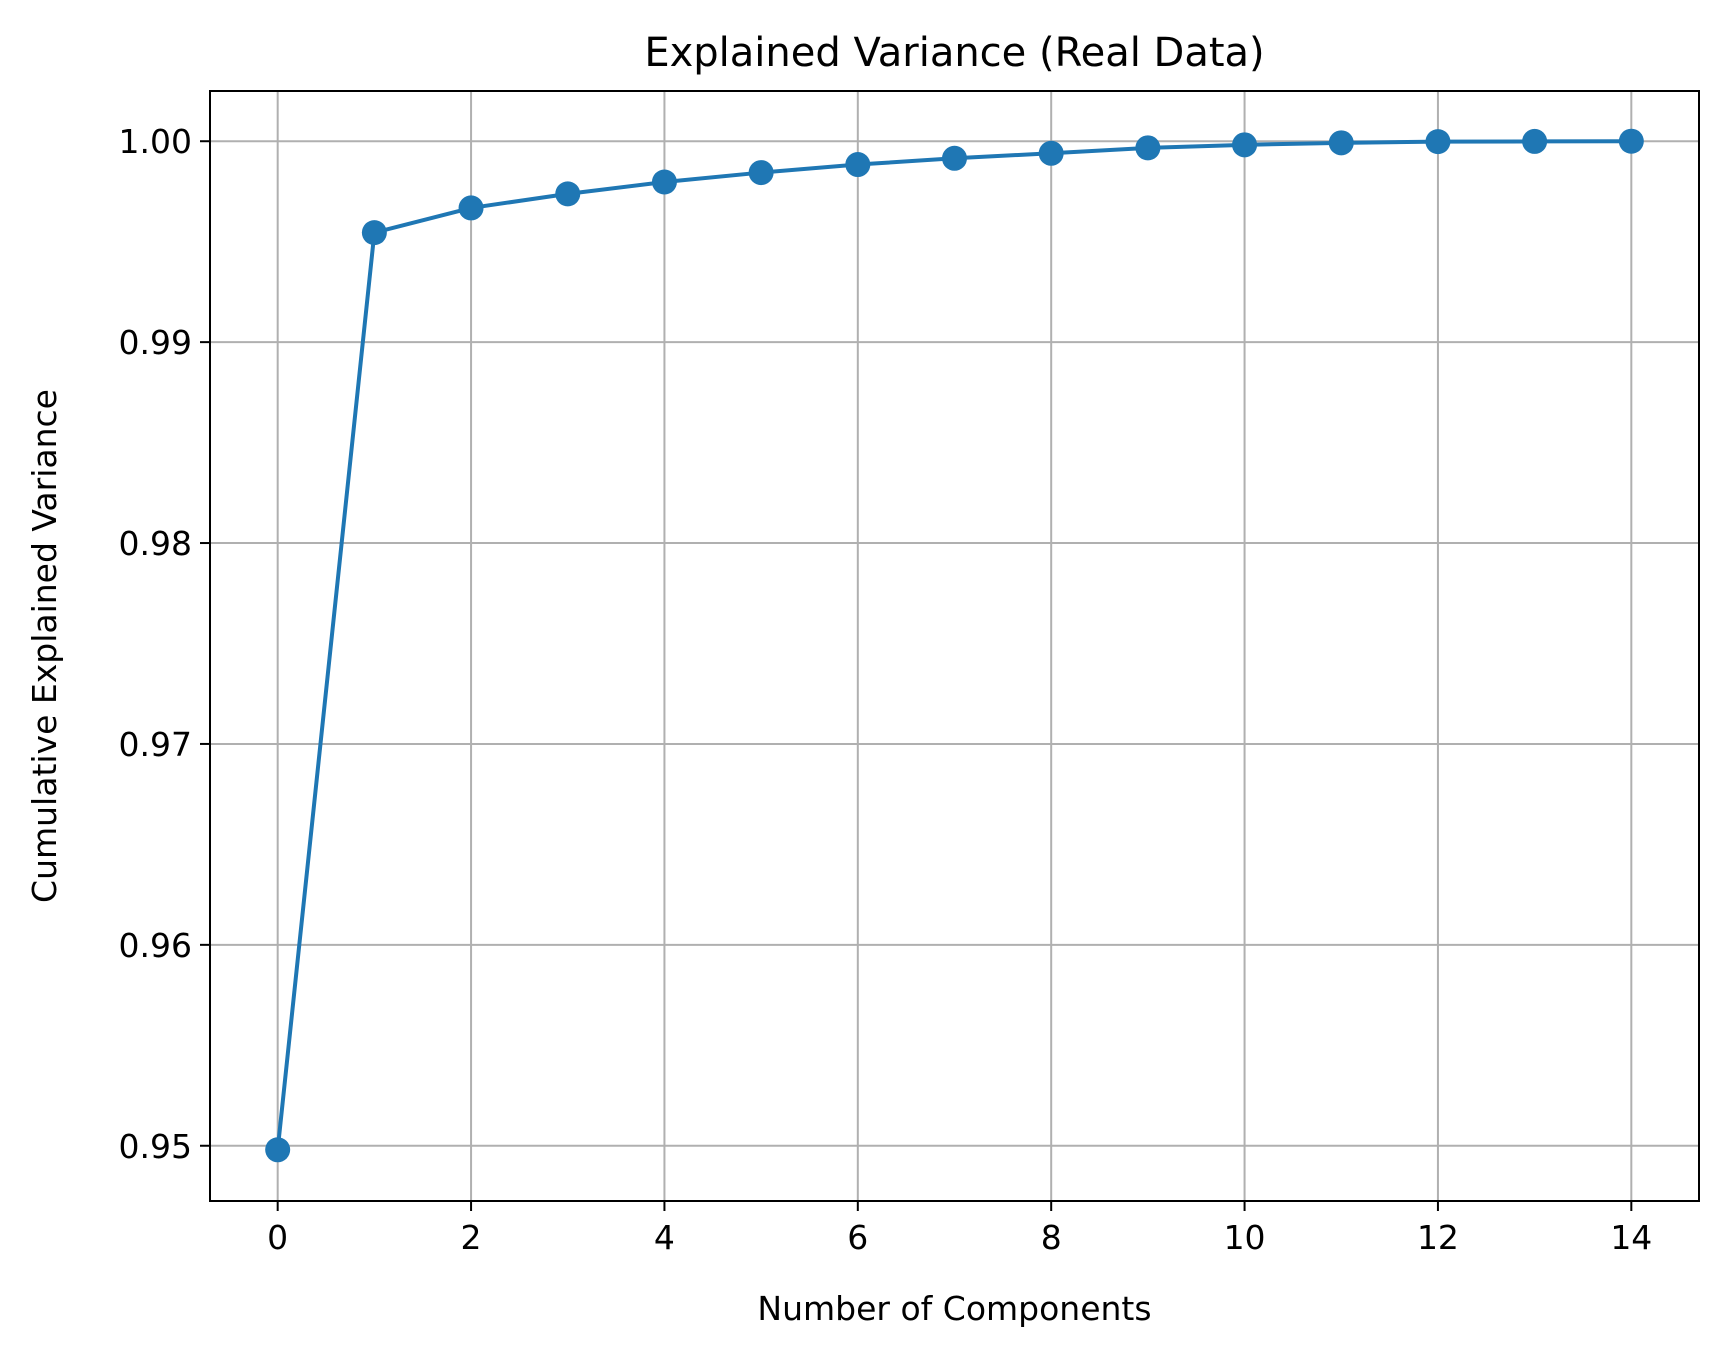 The height and width of the screenshot is (1357, 1726). What do you see at coordinates (664, 1237) in the screenshot?
I see `x-tick-label: 4` at bounding box center [664, 1237].